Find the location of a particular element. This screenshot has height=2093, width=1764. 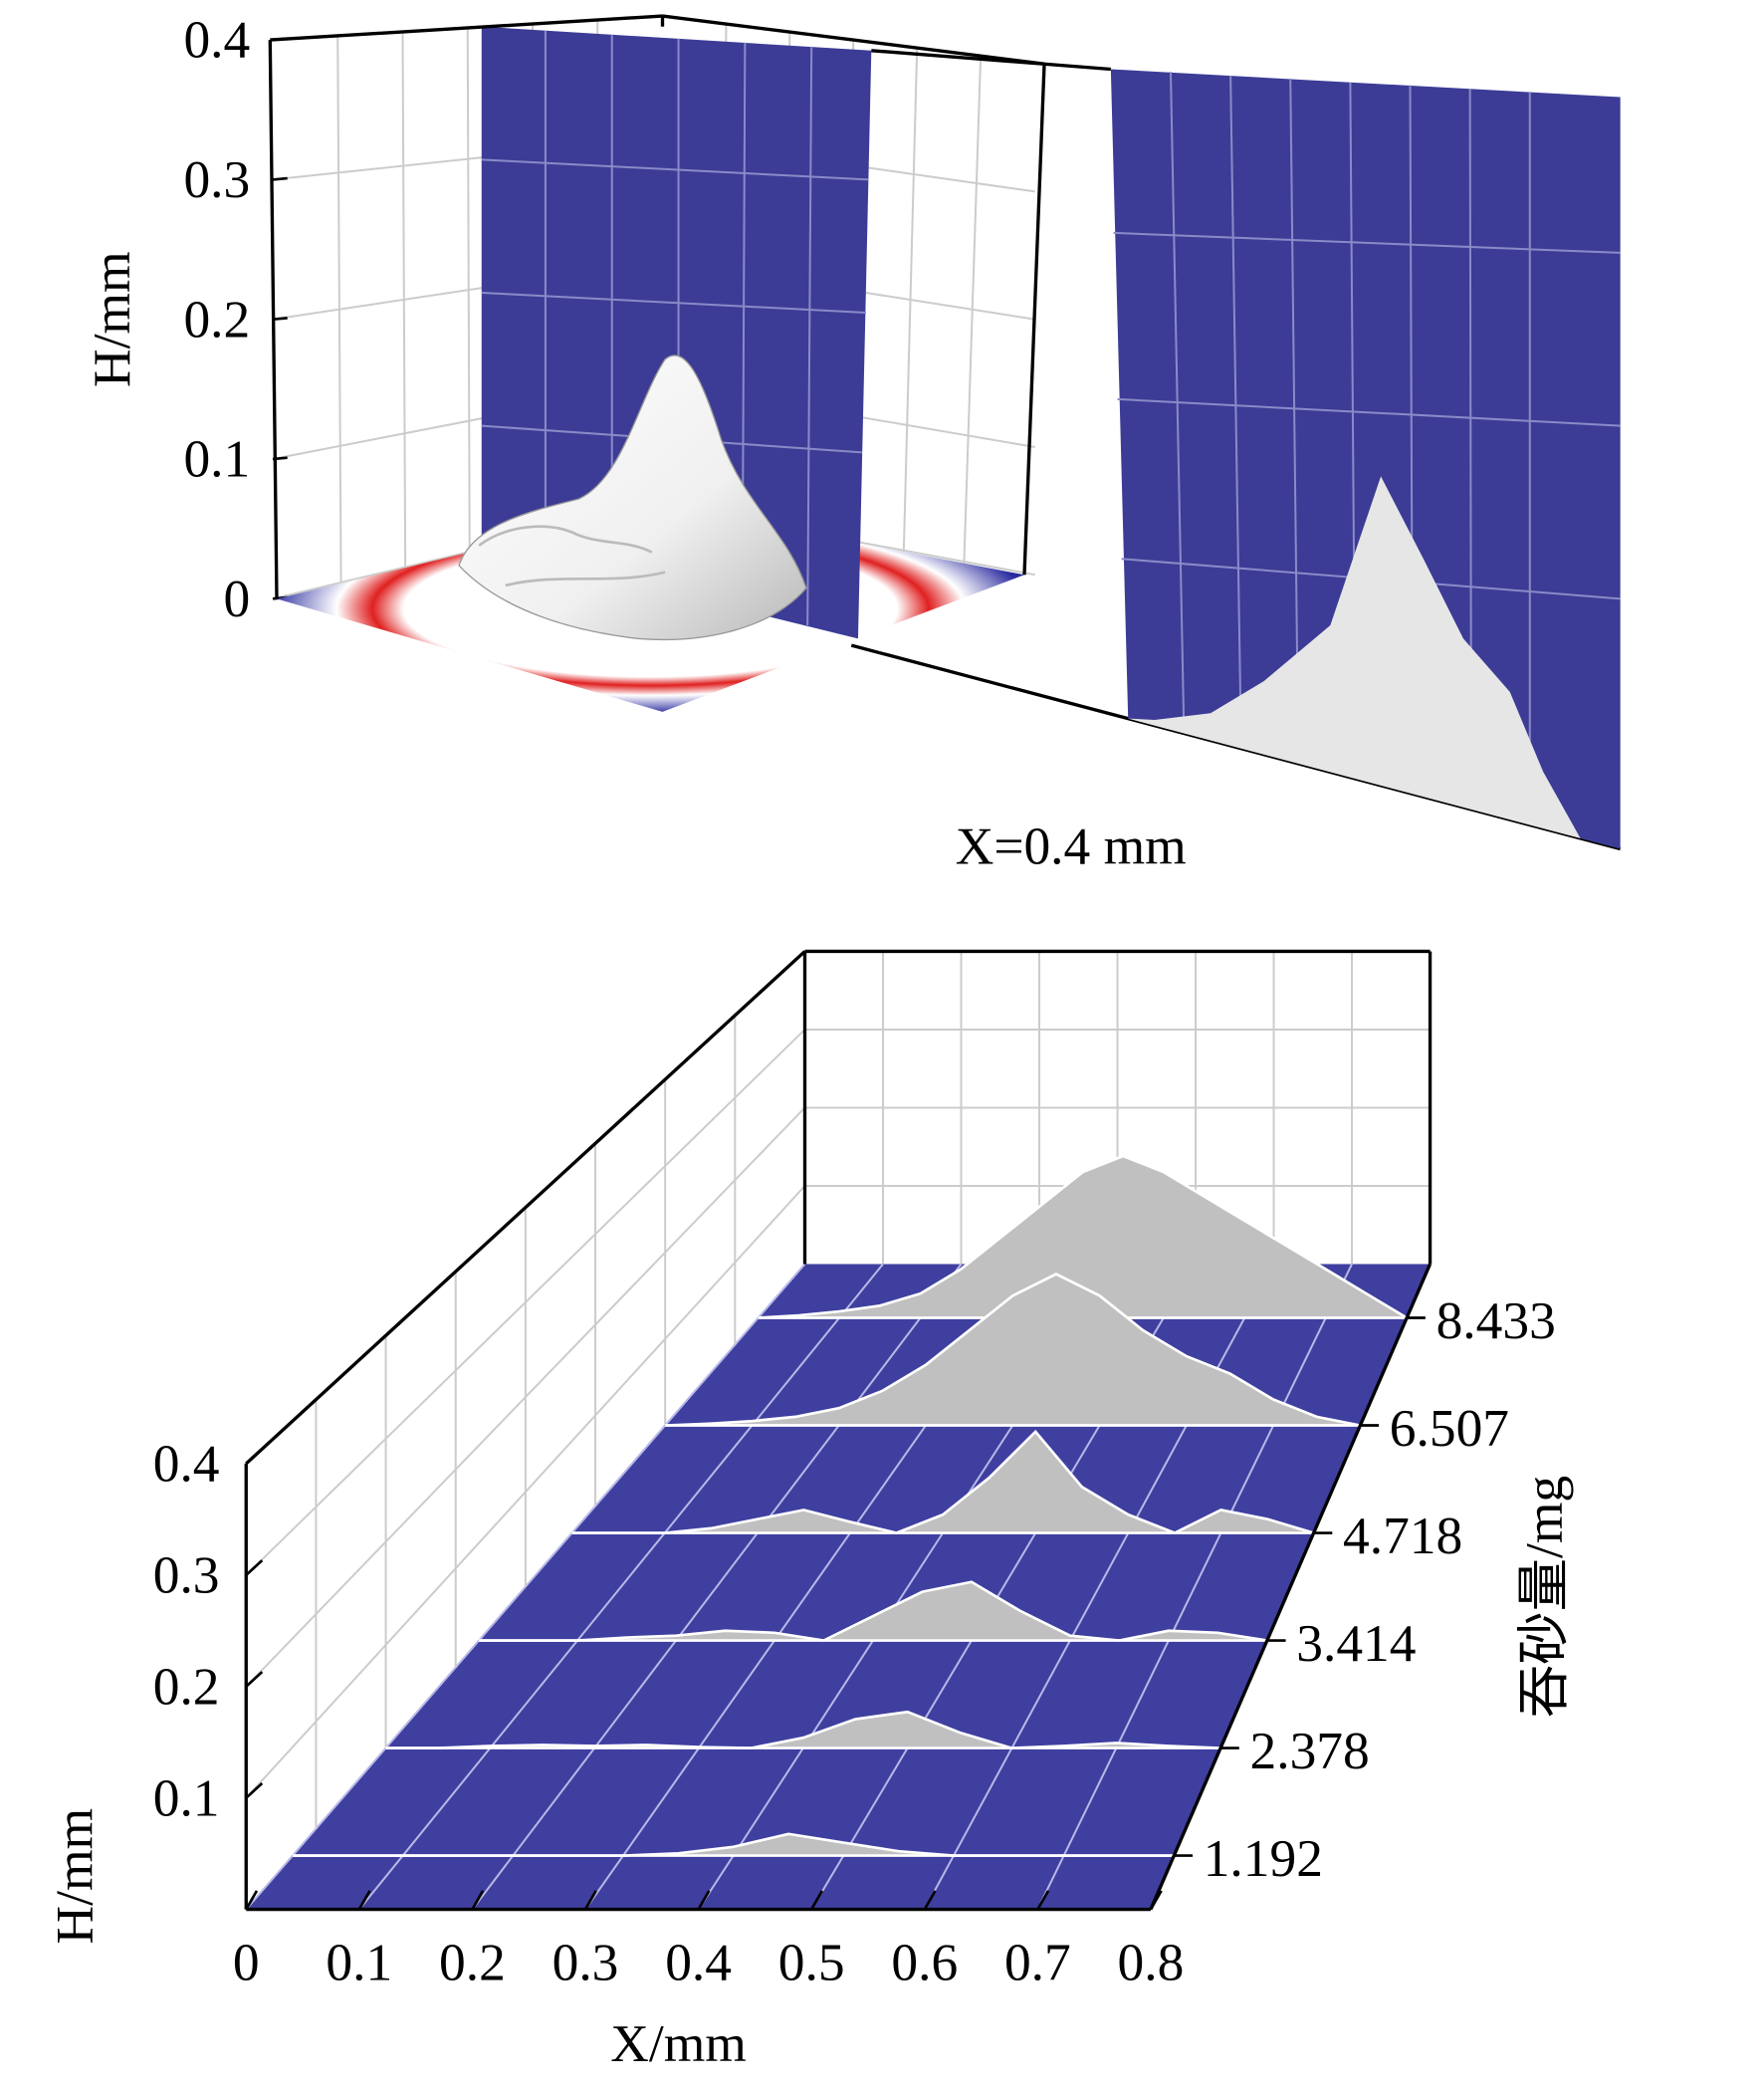

annotation: X=0.4 mm is located at coordinates (1071, 845).